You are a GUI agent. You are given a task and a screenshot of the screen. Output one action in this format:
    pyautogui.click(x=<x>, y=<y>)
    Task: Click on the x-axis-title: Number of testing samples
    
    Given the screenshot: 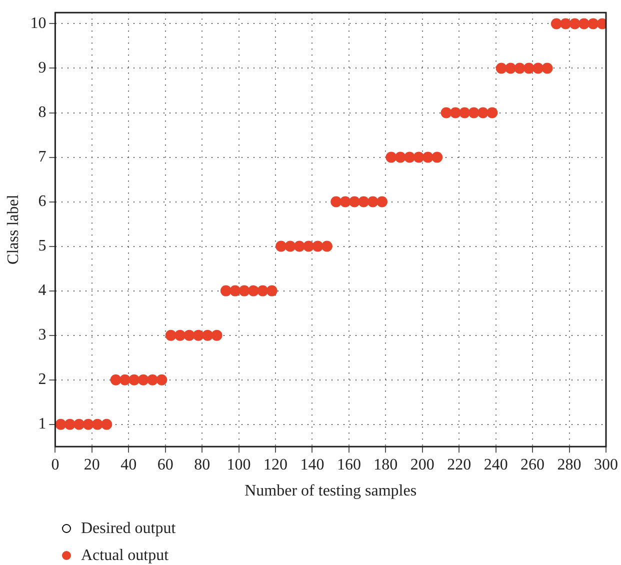 What is the action you would take?
    pyautogui.click(x=330, y=491)
    